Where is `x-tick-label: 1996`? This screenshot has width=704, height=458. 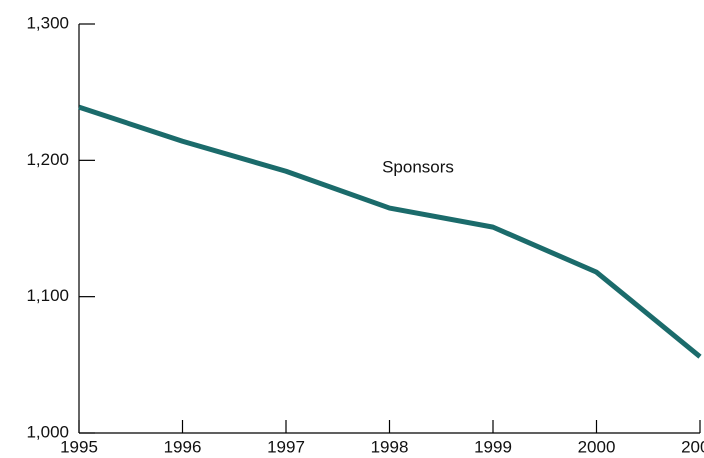 x-tick-label: 1996 is located at coordinates (183, 446).